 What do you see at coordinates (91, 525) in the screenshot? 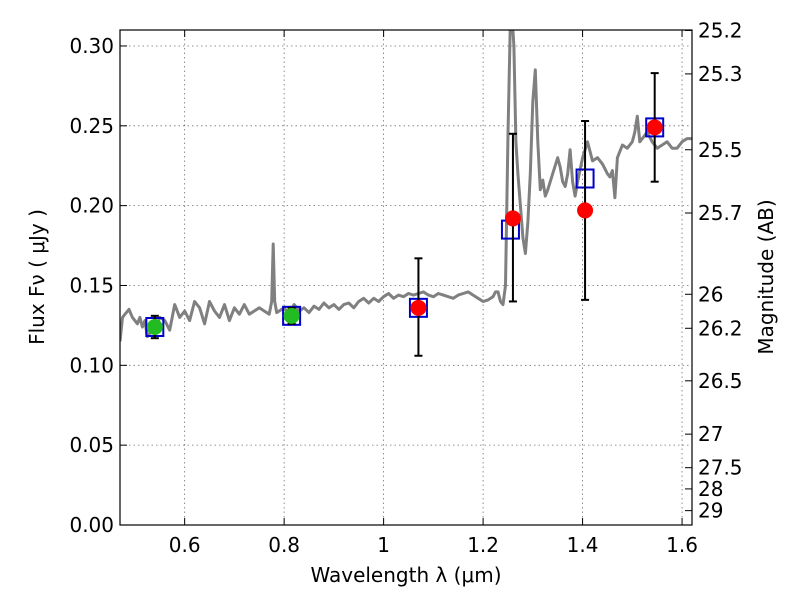
I see `y-tick-label: 0.00` at bounding box center [91, 525].